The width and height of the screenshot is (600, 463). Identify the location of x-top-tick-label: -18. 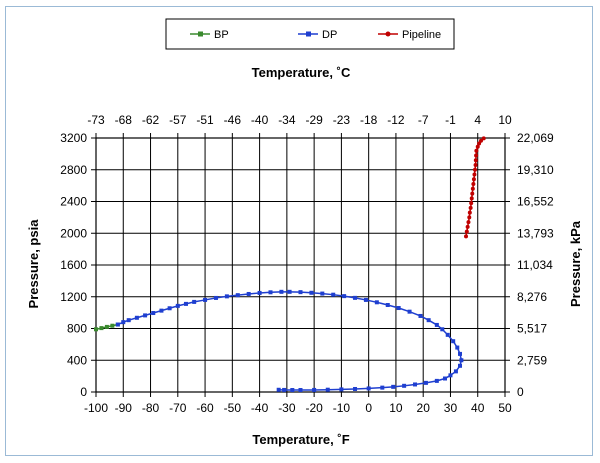
(369, 120).